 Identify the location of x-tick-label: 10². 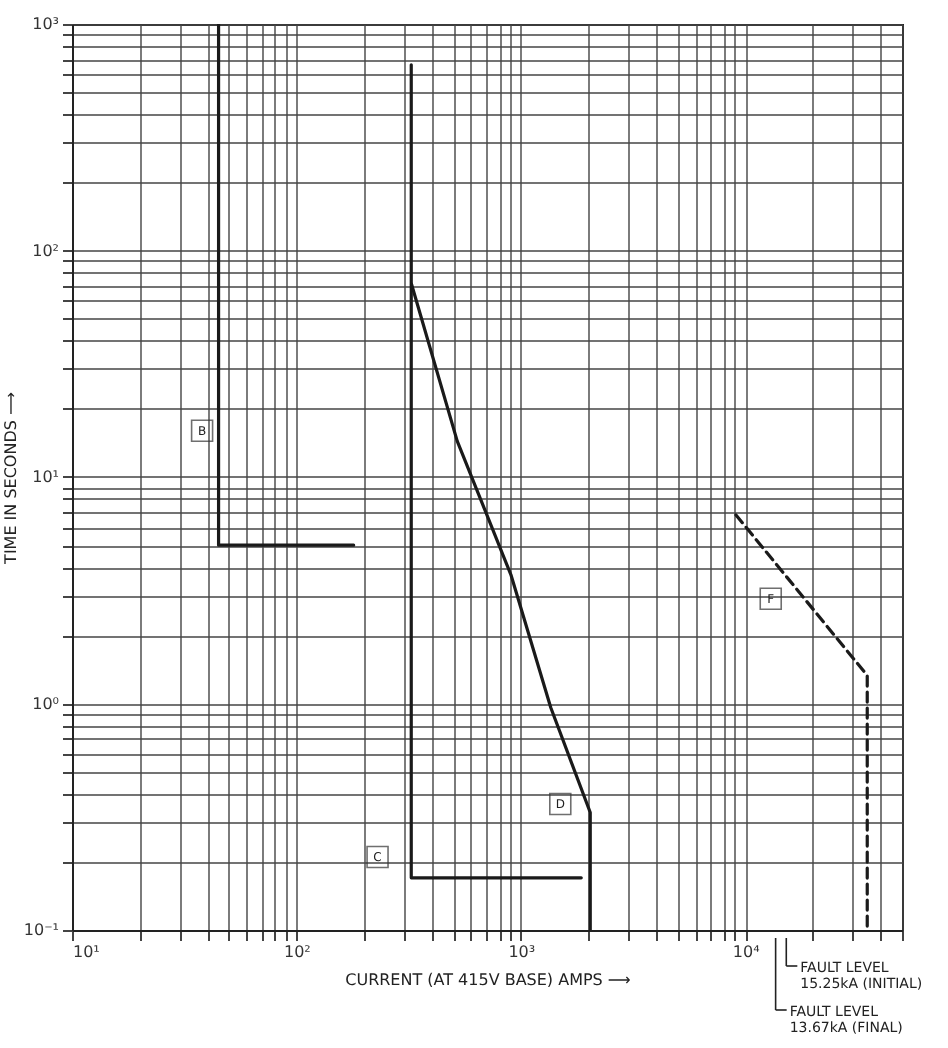
(297, 952).